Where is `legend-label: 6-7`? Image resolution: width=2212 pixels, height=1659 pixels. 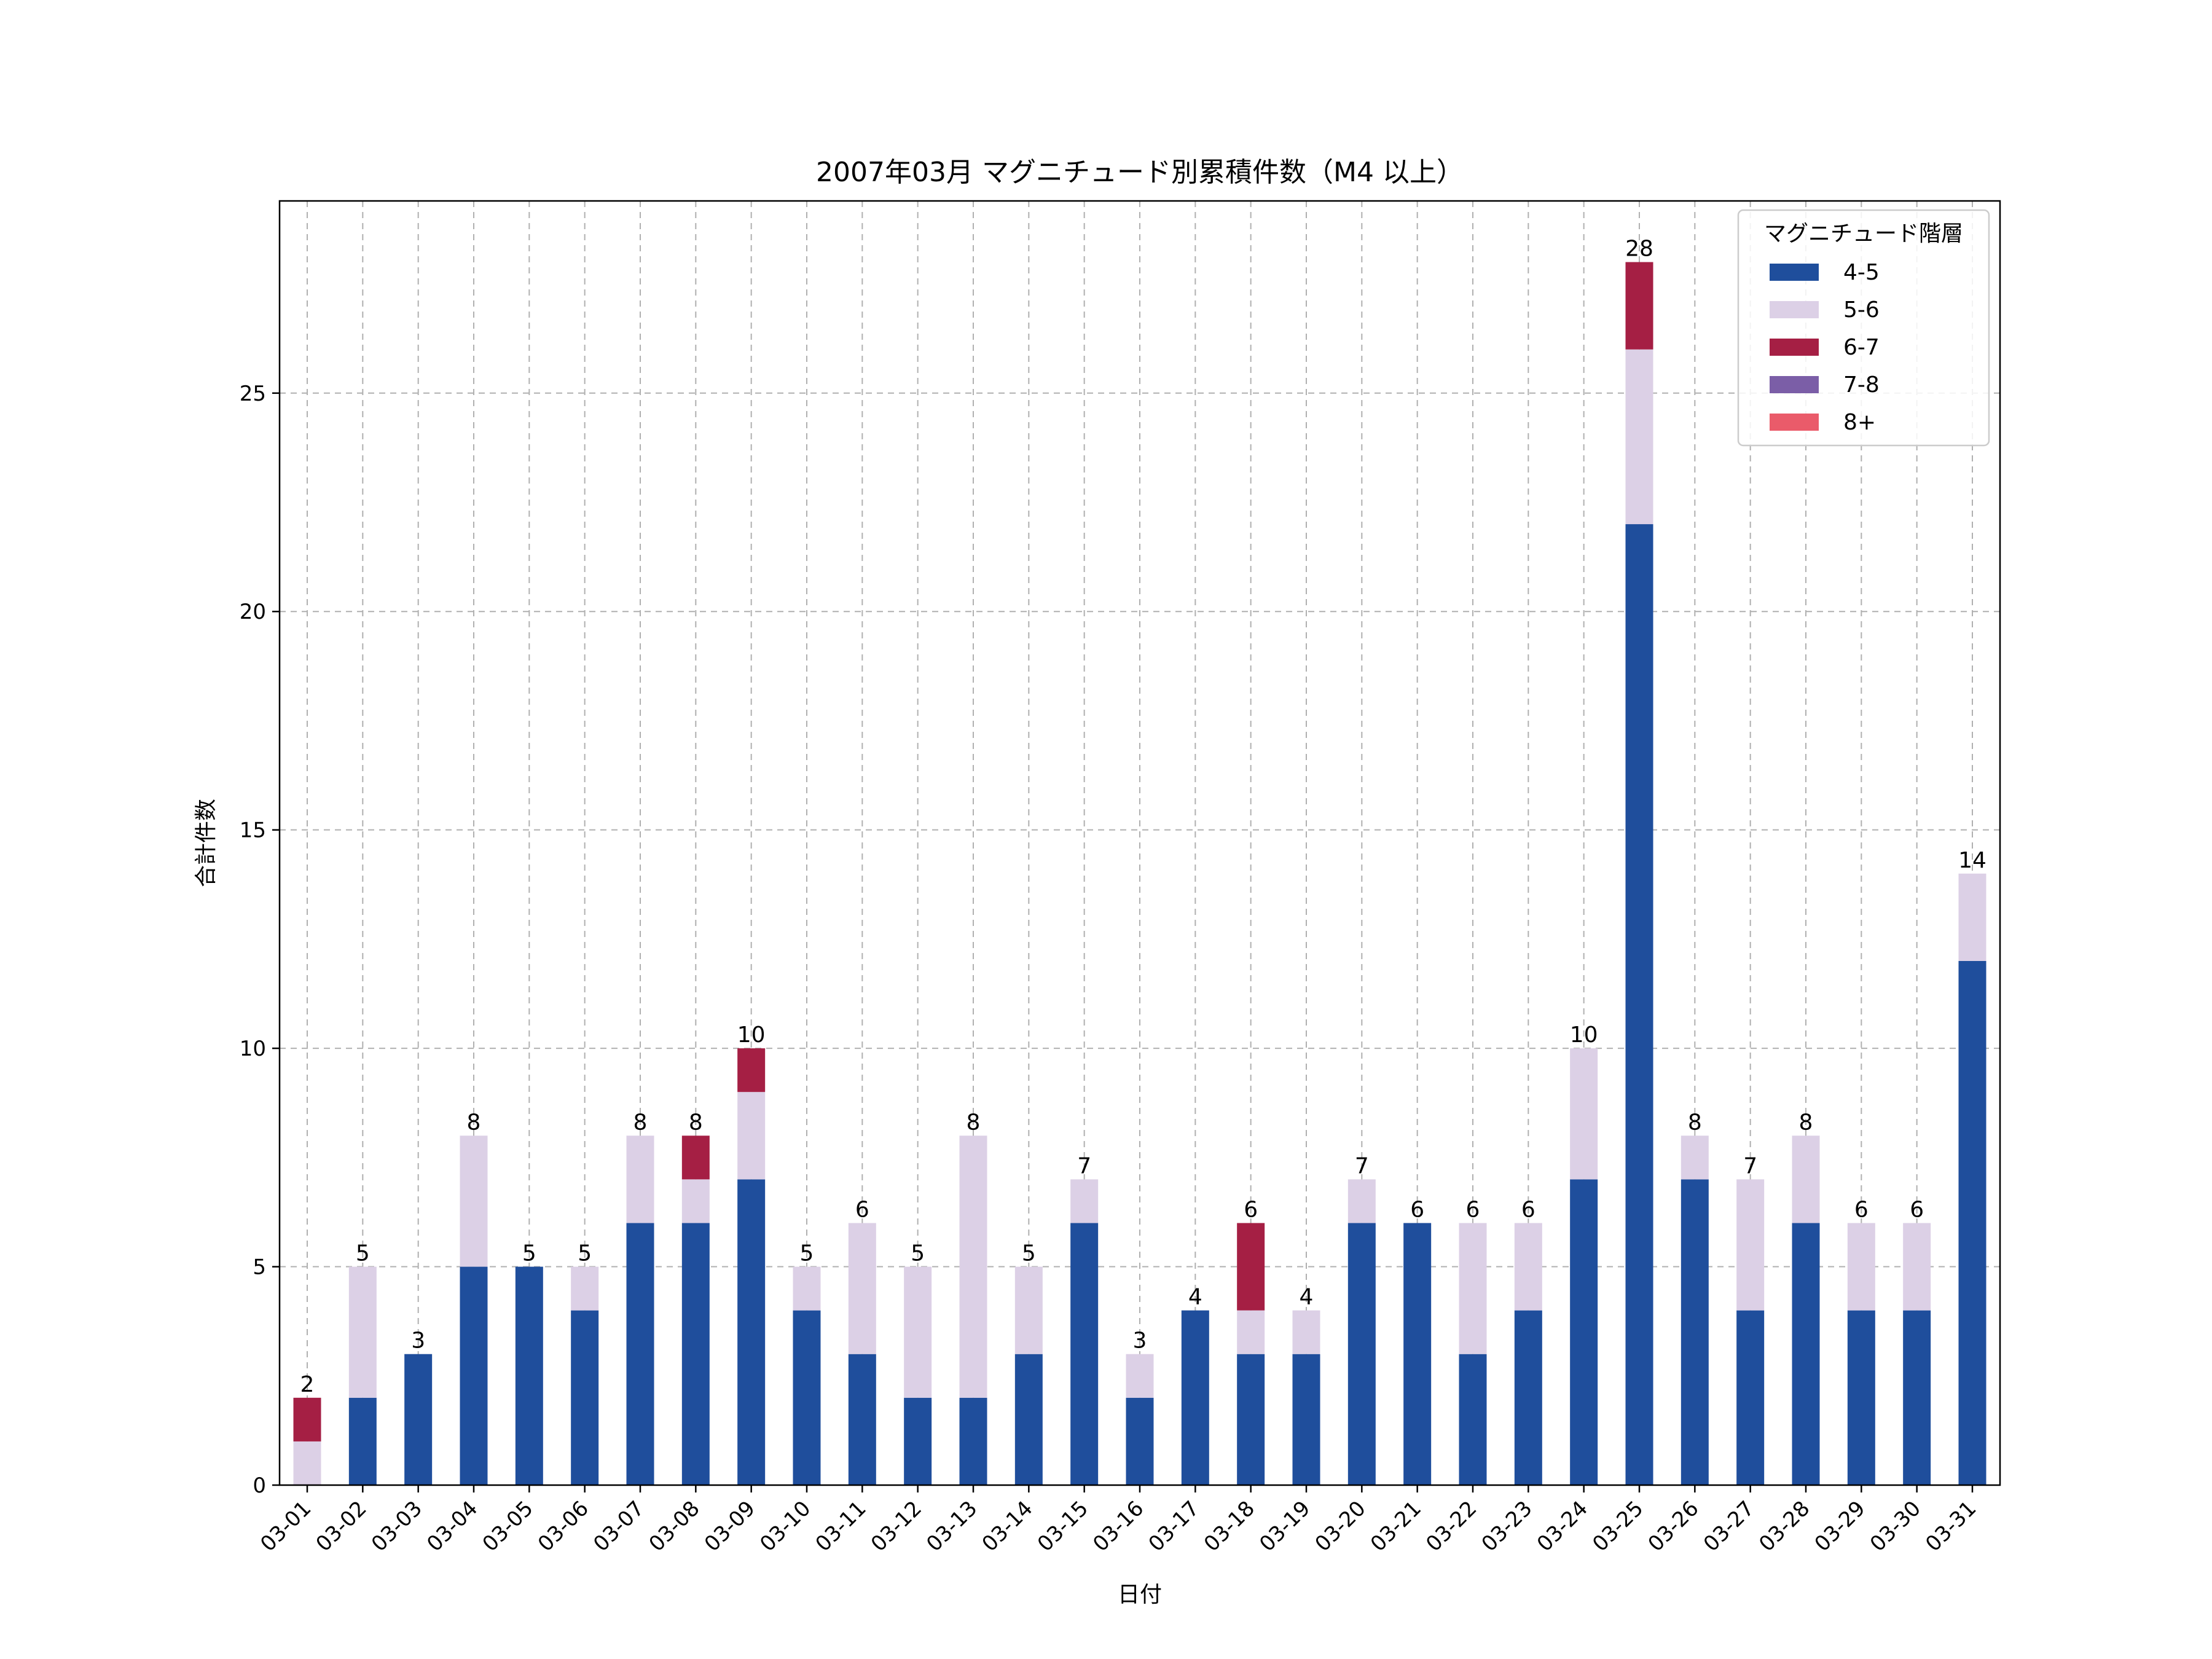
legend-label: 6-7 is located at coordinates (1861, 347).